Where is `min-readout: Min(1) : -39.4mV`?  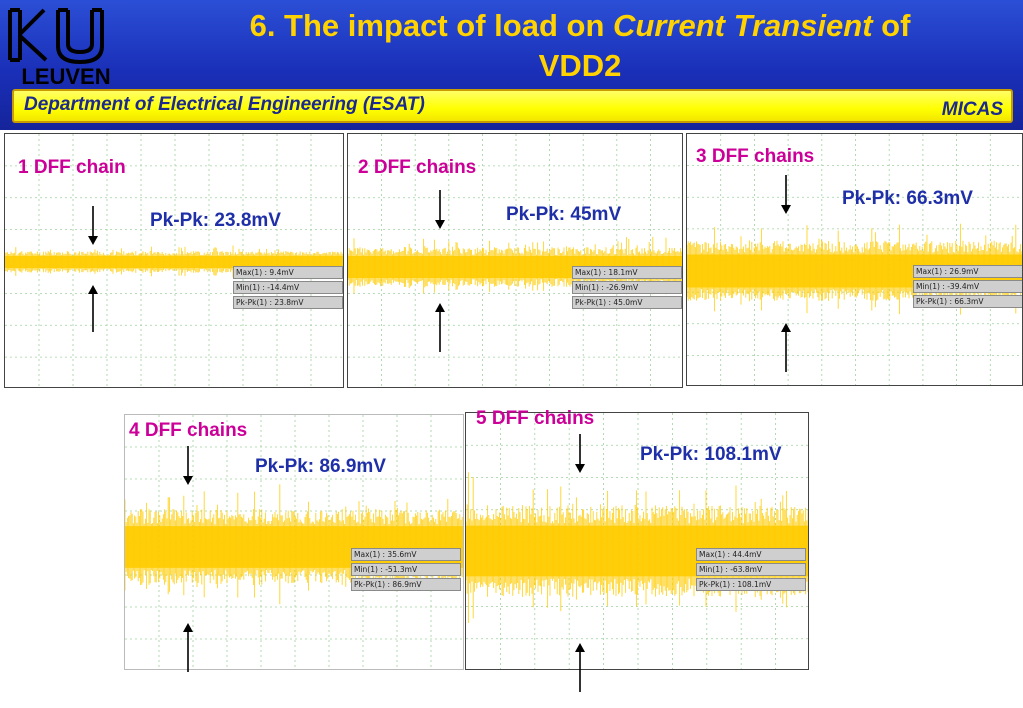 min-readout: Min(1) : -39.4mV is located at coordinates (967, 286).